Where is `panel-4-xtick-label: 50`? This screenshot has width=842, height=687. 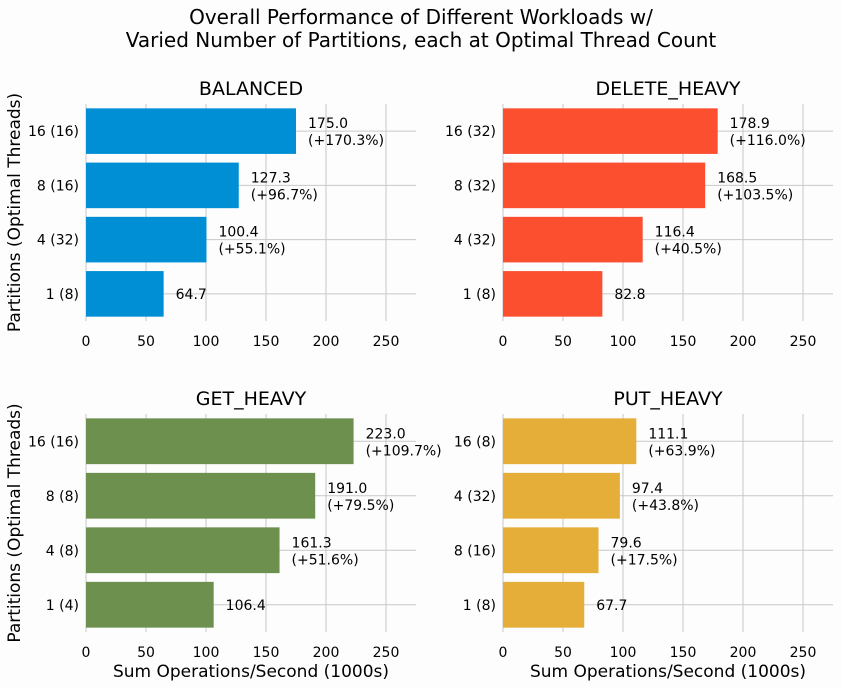 panel-4-xtick-label: 50 is located at coordinates (563, 653).